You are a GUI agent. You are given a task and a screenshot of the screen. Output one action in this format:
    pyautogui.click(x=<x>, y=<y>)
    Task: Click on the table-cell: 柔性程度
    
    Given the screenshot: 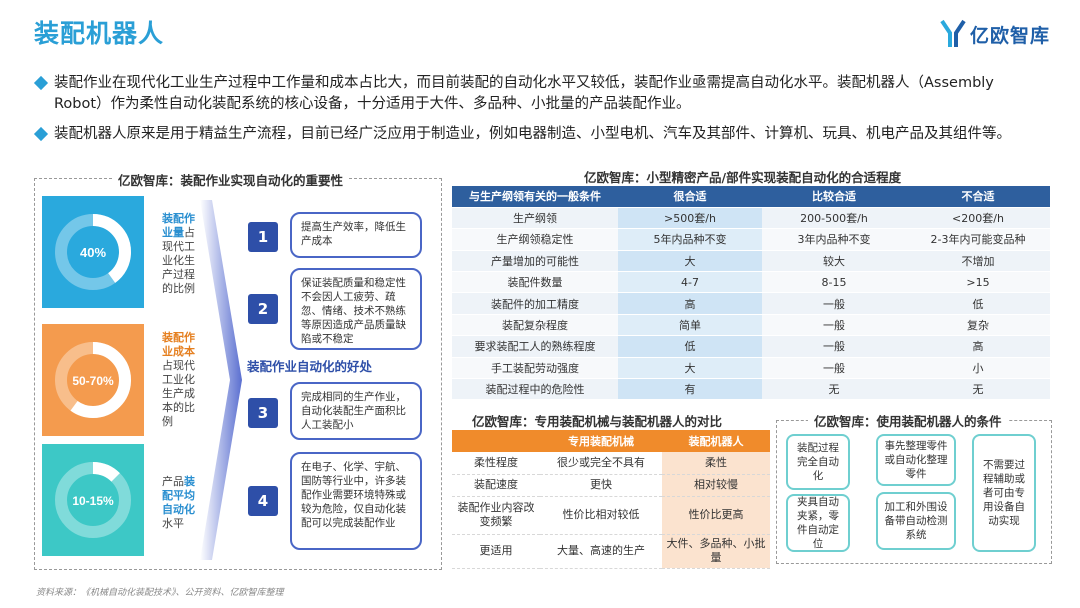 What is the action you would take?
    pyautogui.click(x=496, y=463)
    